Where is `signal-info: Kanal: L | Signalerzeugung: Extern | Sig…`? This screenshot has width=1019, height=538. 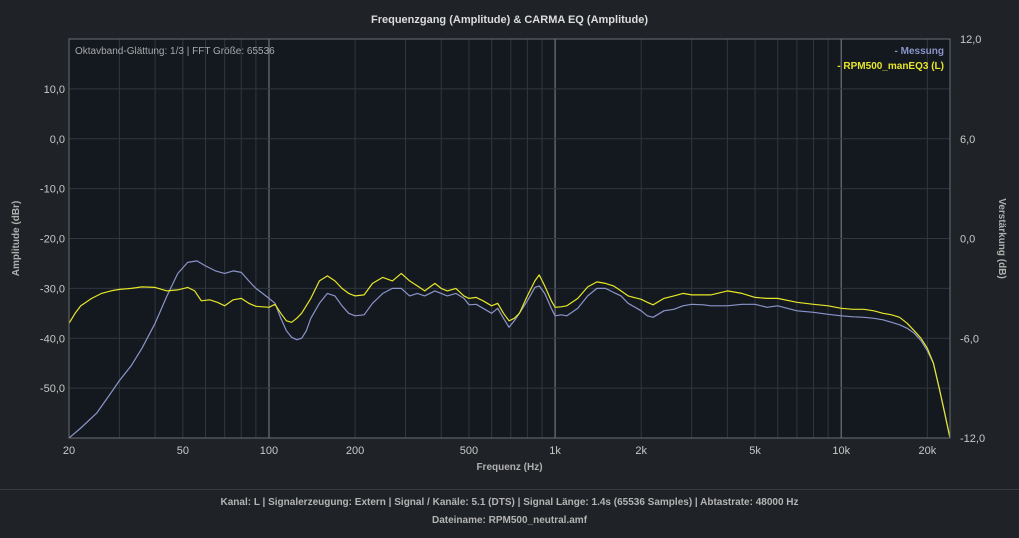
signal-info: Kanal: L | Signalerzeugung: Extern | Sig… is located at coordinates (509, 502).